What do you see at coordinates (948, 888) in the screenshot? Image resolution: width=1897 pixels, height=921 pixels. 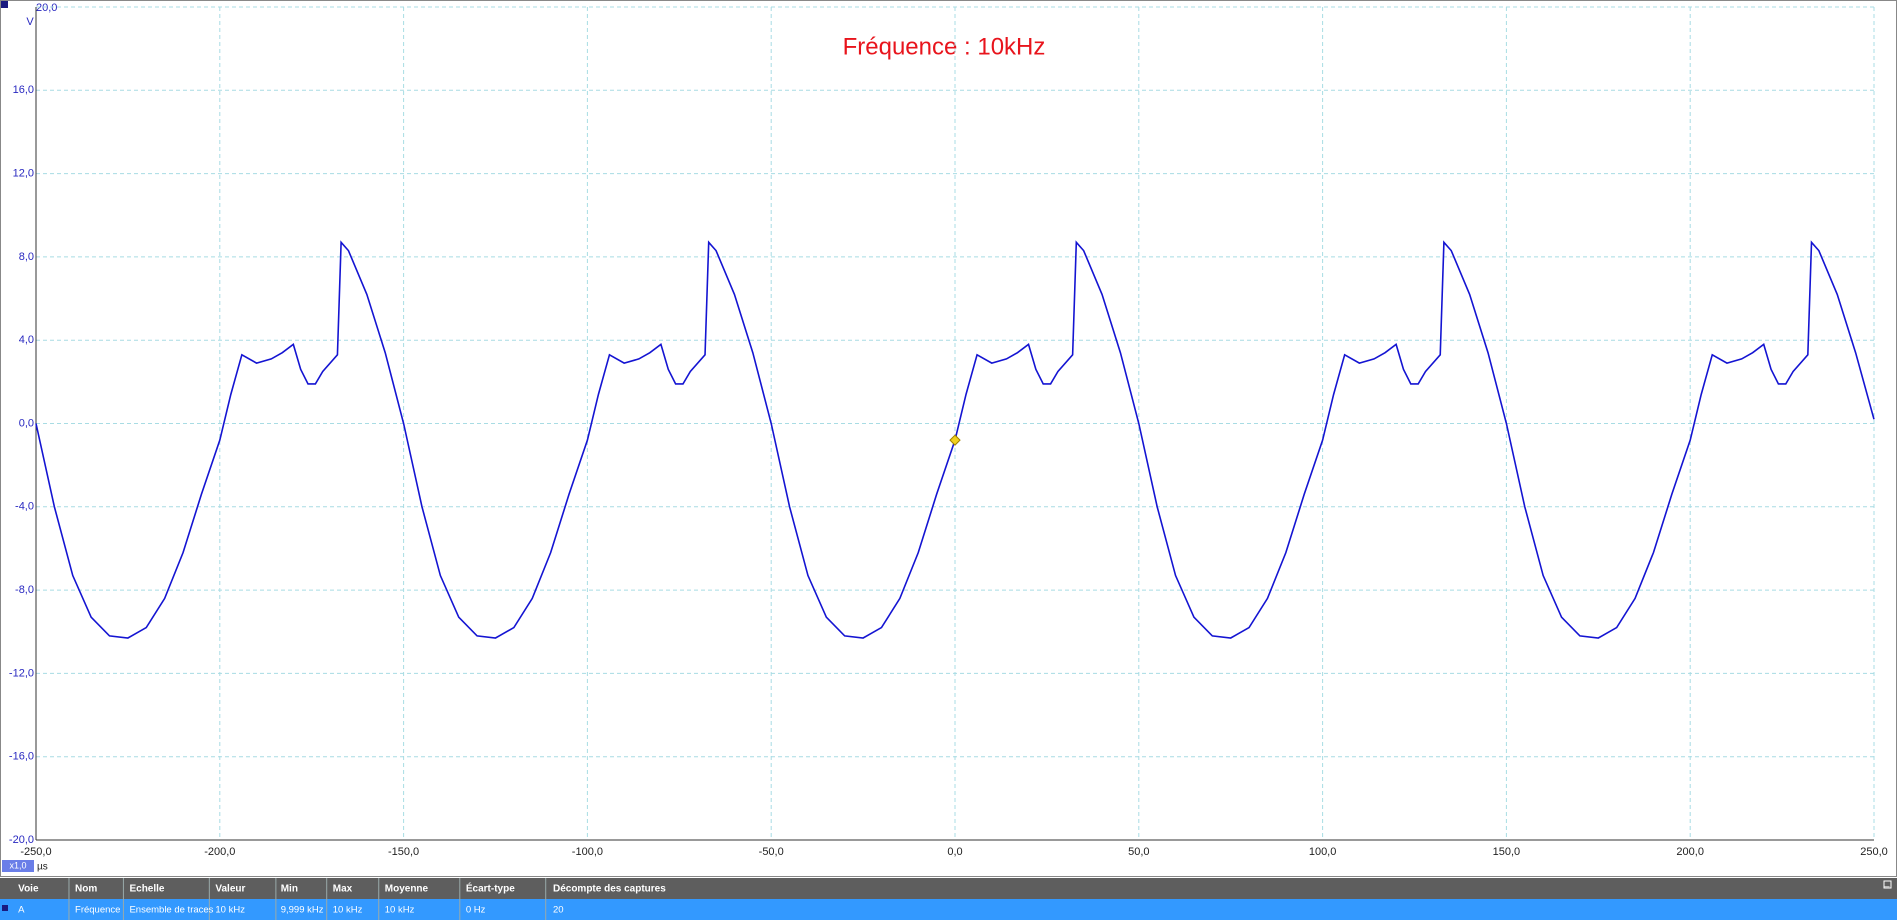 I see `table-header` at bounding box center [948, 888].